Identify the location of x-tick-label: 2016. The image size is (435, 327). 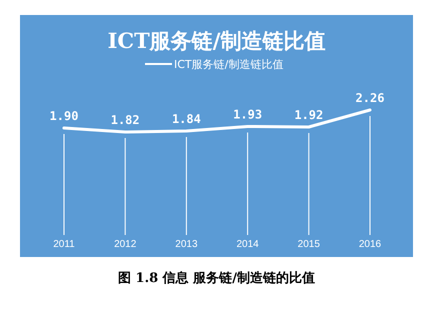
(370, 244).